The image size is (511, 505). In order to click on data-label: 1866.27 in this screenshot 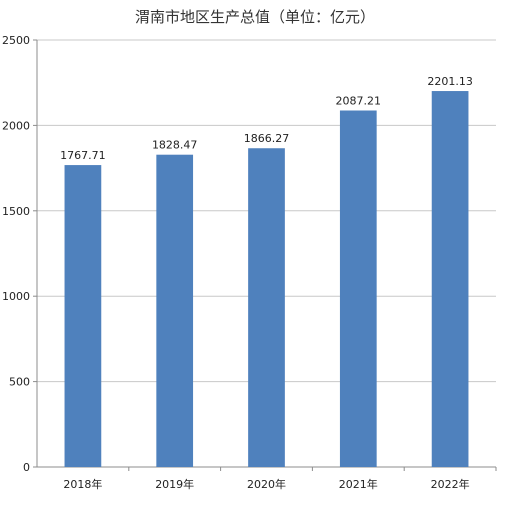, I will do `click(267, 138)`.